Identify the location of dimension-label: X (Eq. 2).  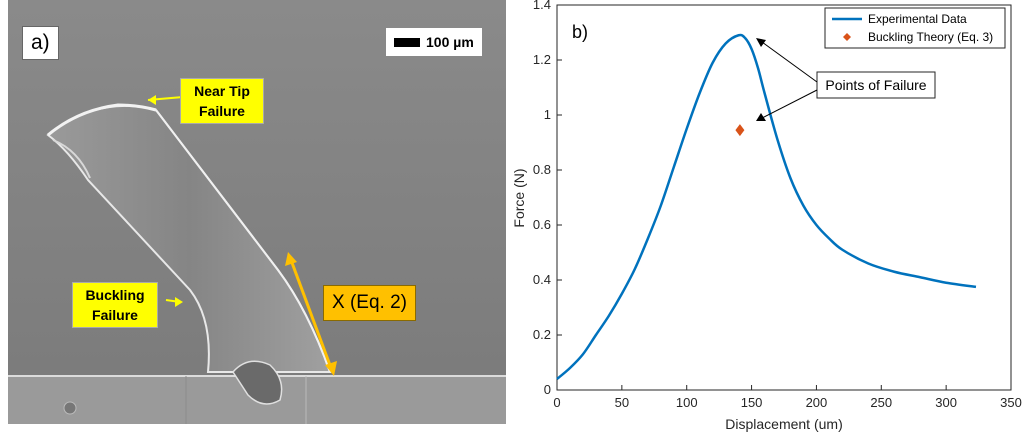
(369, 303).